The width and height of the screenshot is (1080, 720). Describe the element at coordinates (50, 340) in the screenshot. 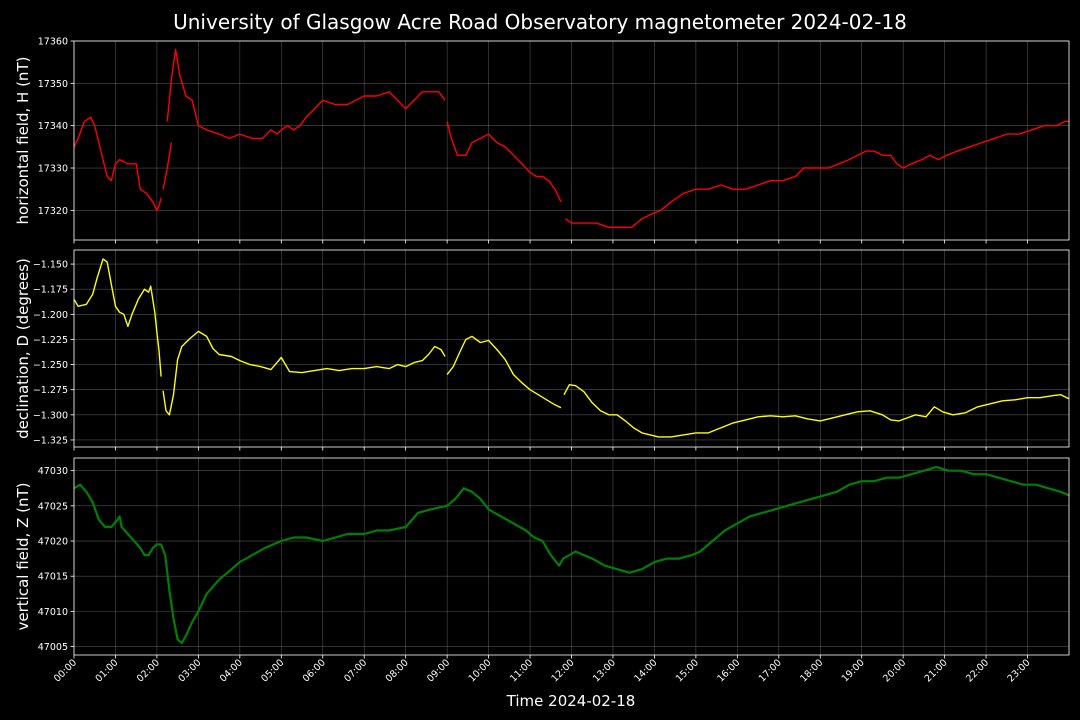

I see `y-tick-label: −1.225` at that location.